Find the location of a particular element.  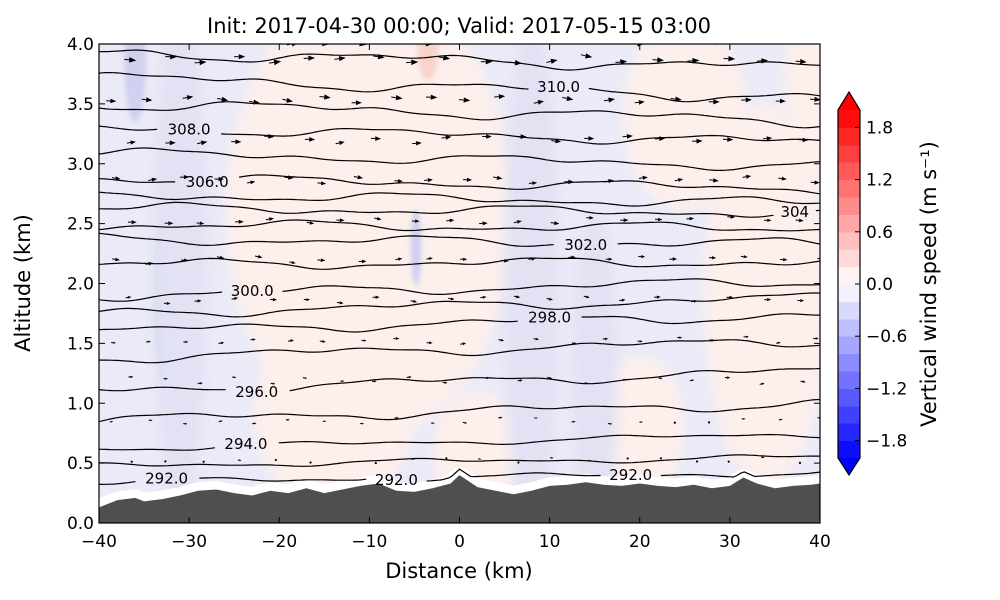

colorbar-tick-label: −1.8 is located at coordinates (886, 442).